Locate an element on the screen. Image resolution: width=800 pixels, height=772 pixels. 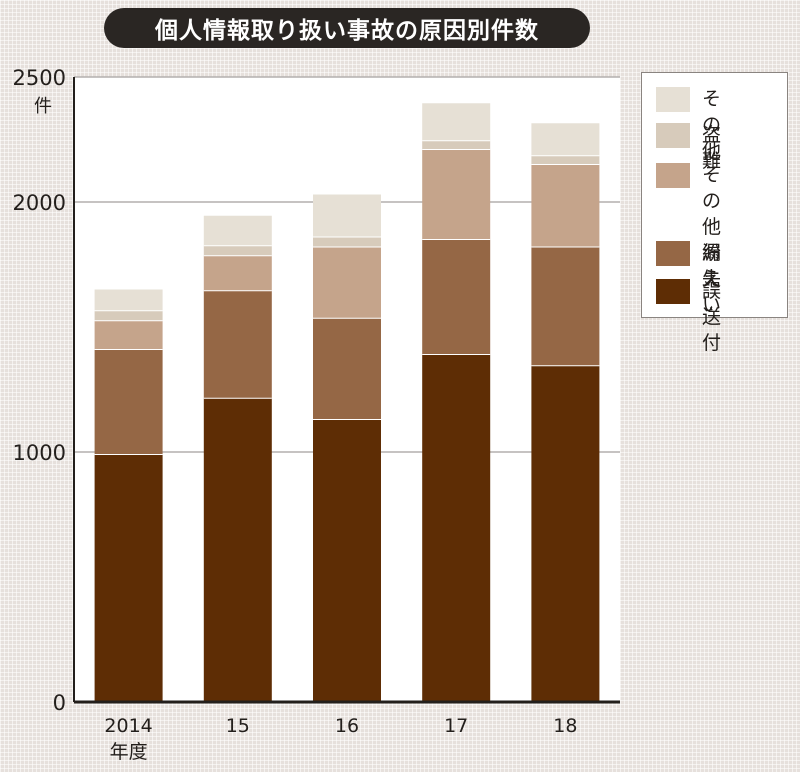
chart-title-banner: 個人情報取り扱い事故の原因別件数 is located at coordinates (347, 28).